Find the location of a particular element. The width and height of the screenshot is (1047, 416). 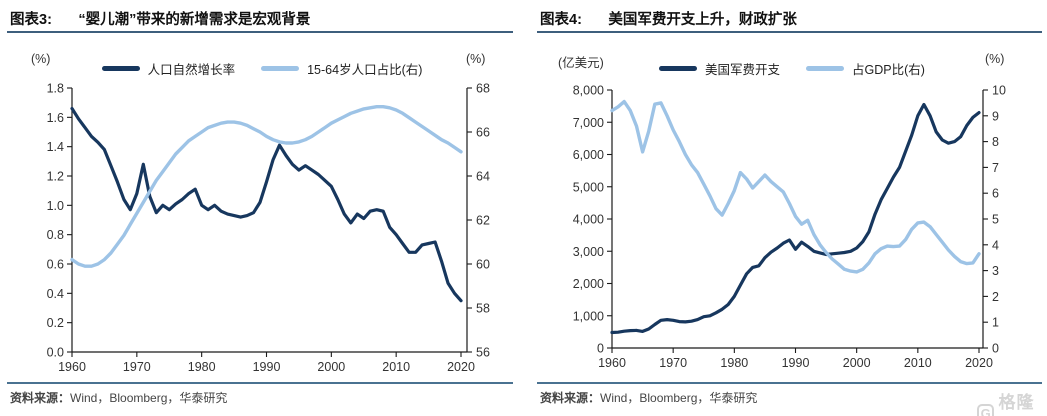

legend-entry: 美国军费开支 is located at coordinates (719, 68).